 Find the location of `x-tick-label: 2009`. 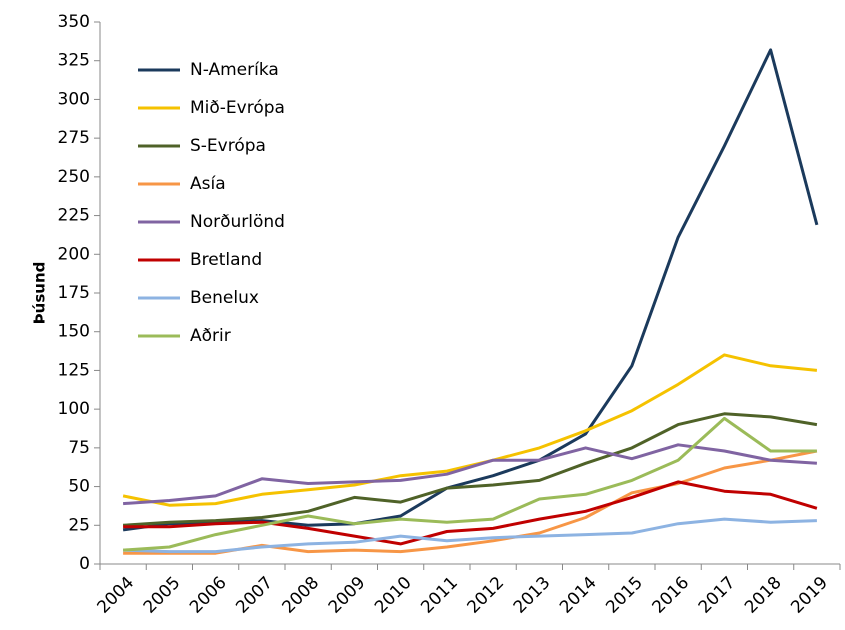

x-tick-label: 2009 is located at coordinates (347, 595).